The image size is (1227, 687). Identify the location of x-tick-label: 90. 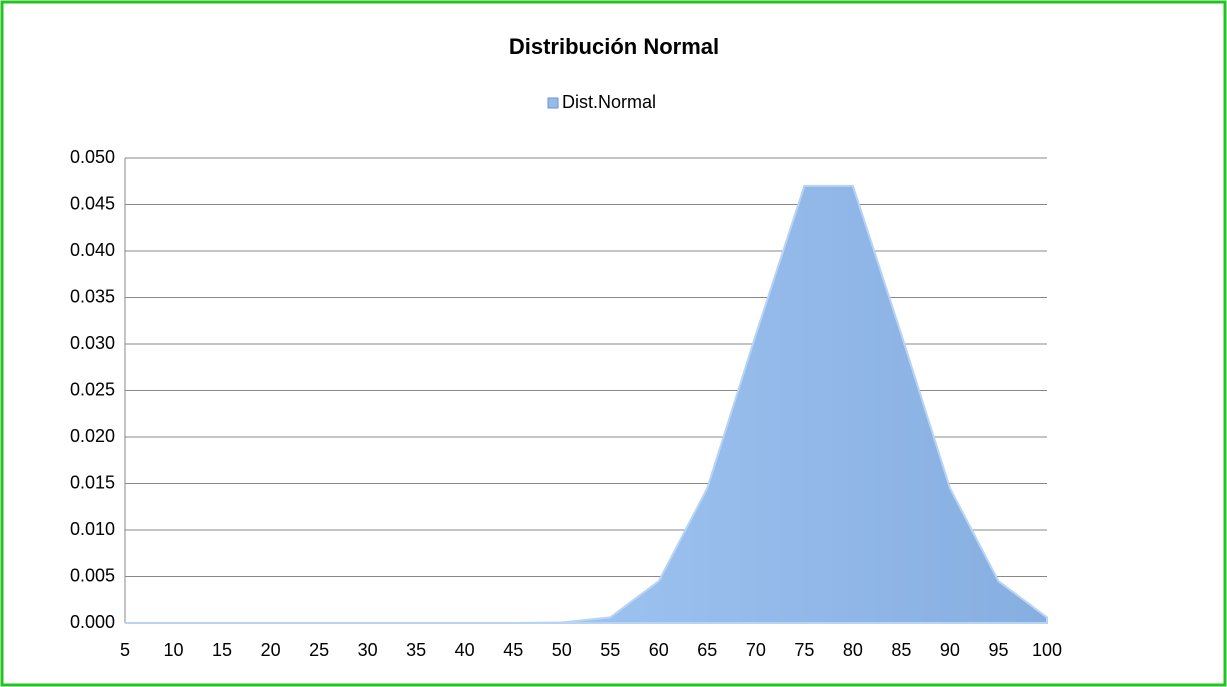
(950, 650).